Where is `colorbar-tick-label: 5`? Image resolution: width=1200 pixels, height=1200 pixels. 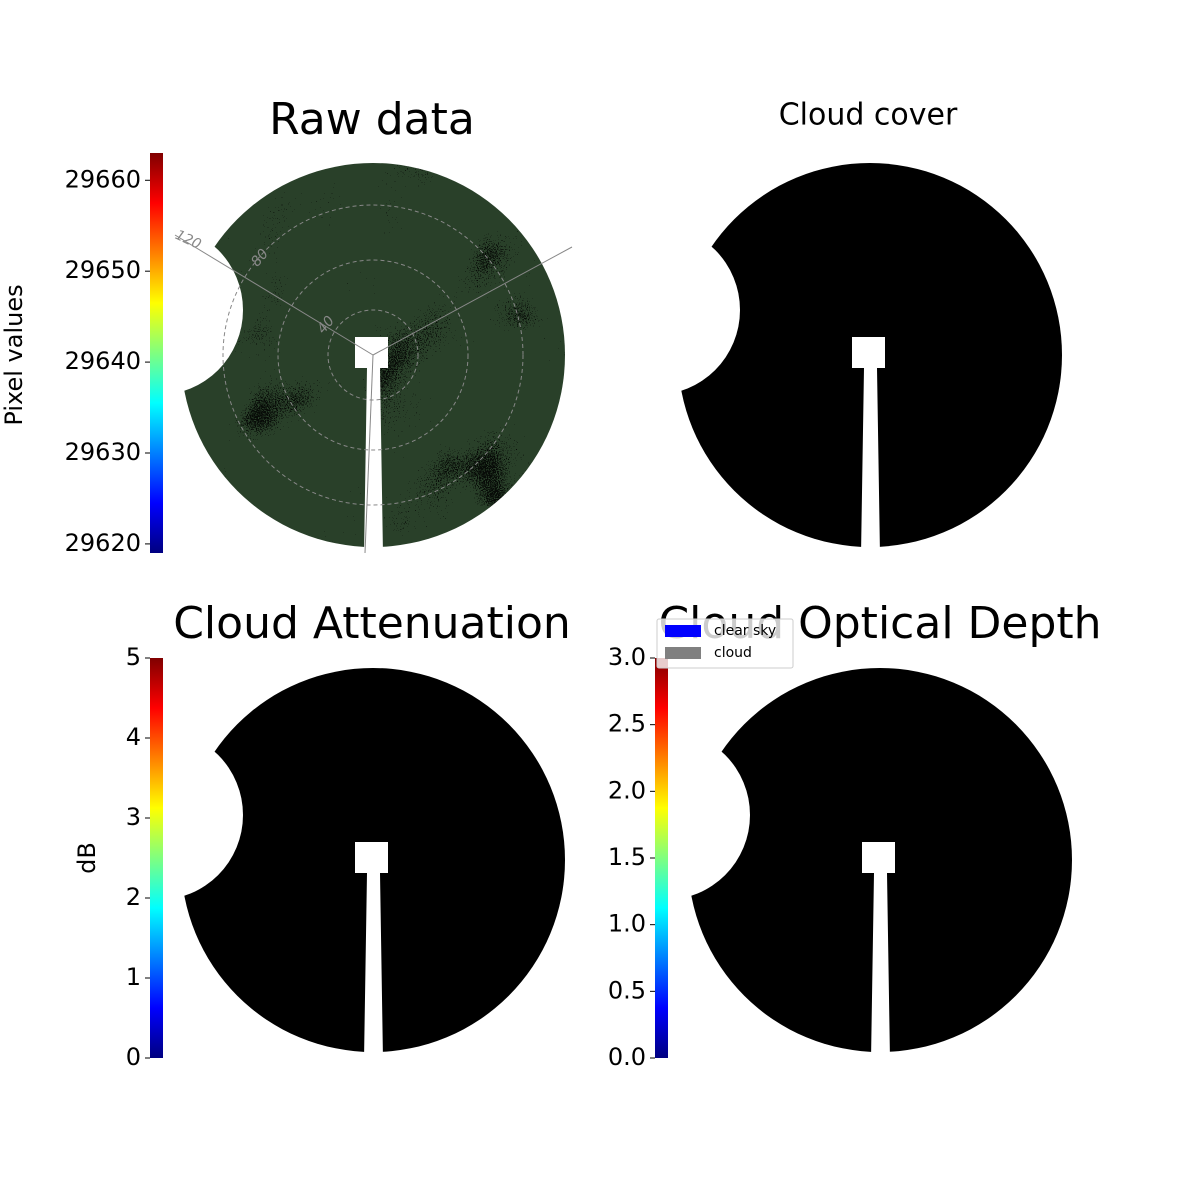 colorbar-tick-label: 5 is located at coordinates (133, 657).